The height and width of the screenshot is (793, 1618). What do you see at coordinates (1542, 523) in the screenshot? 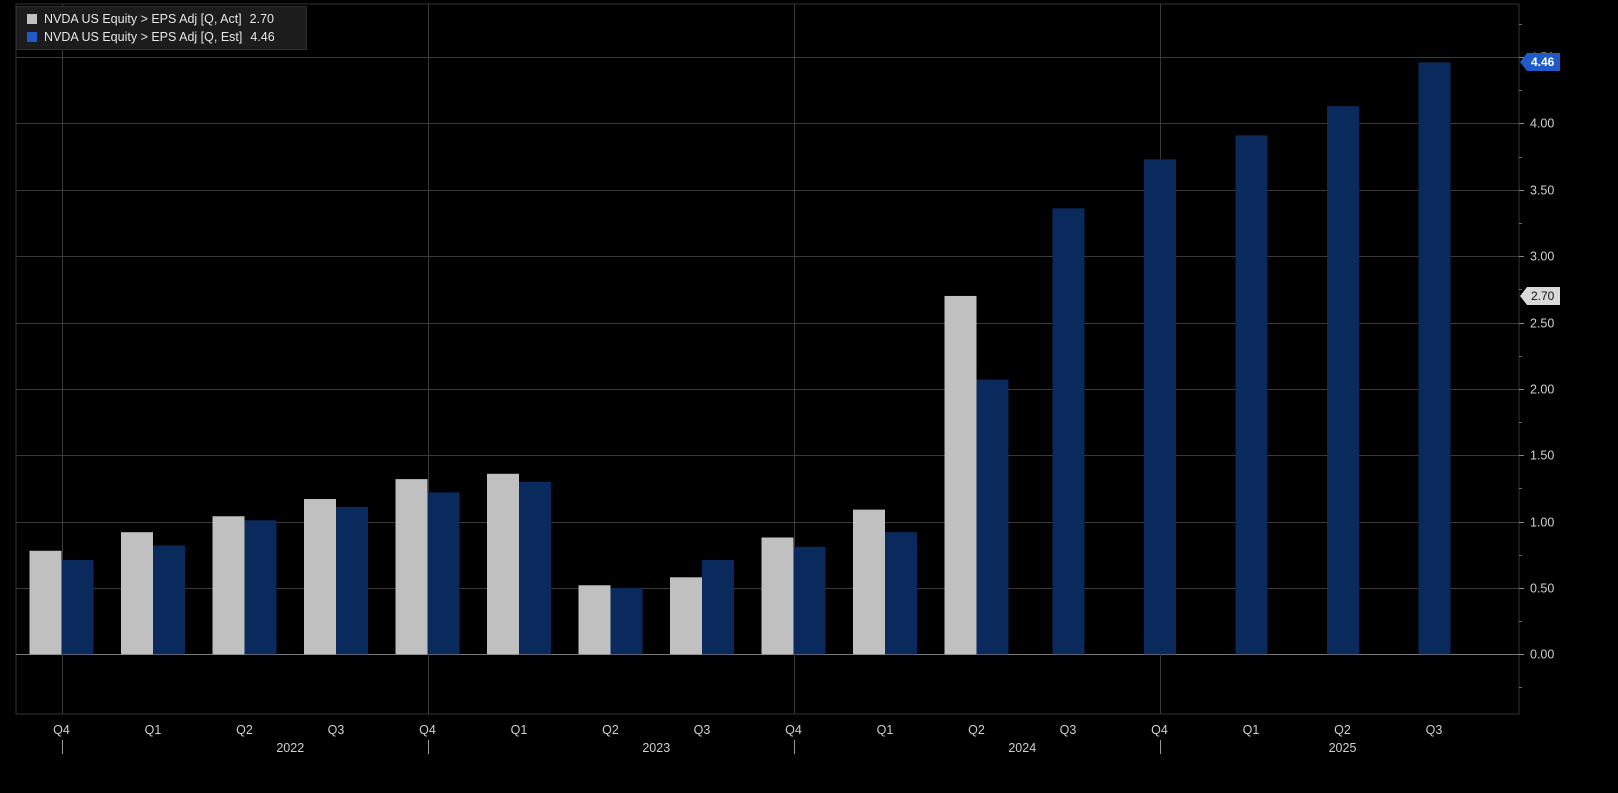
I see `y-tick-label: 1.00` at bounding box center [1542, 523].